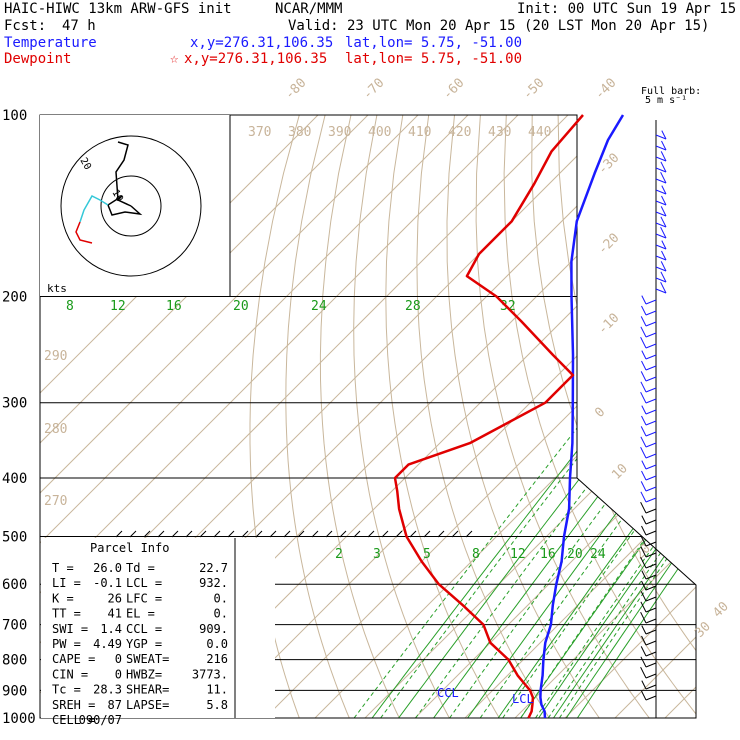 This screenshot has width=740, height=740. Describe the element at coordinates (73, 705) in the screenshot. I see `parcel-info-value: SREH =` at that location.